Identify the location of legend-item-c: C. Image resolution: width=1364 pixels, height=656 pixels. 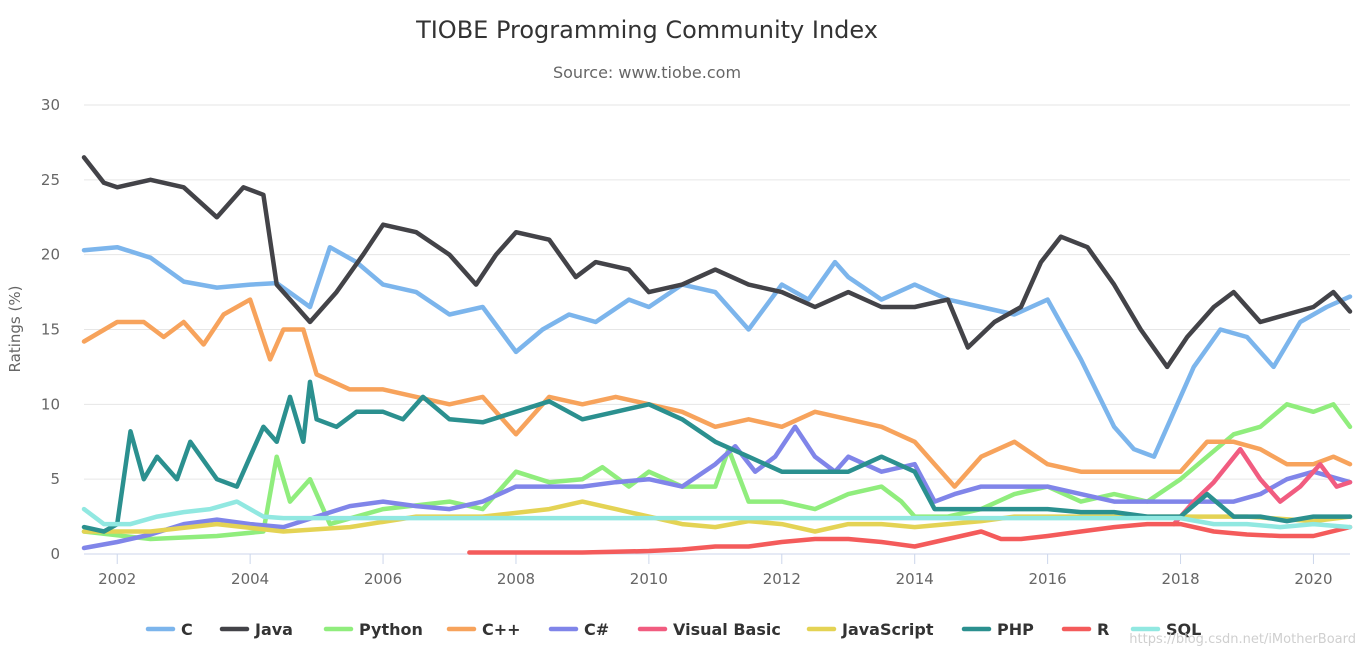
(169, 629).